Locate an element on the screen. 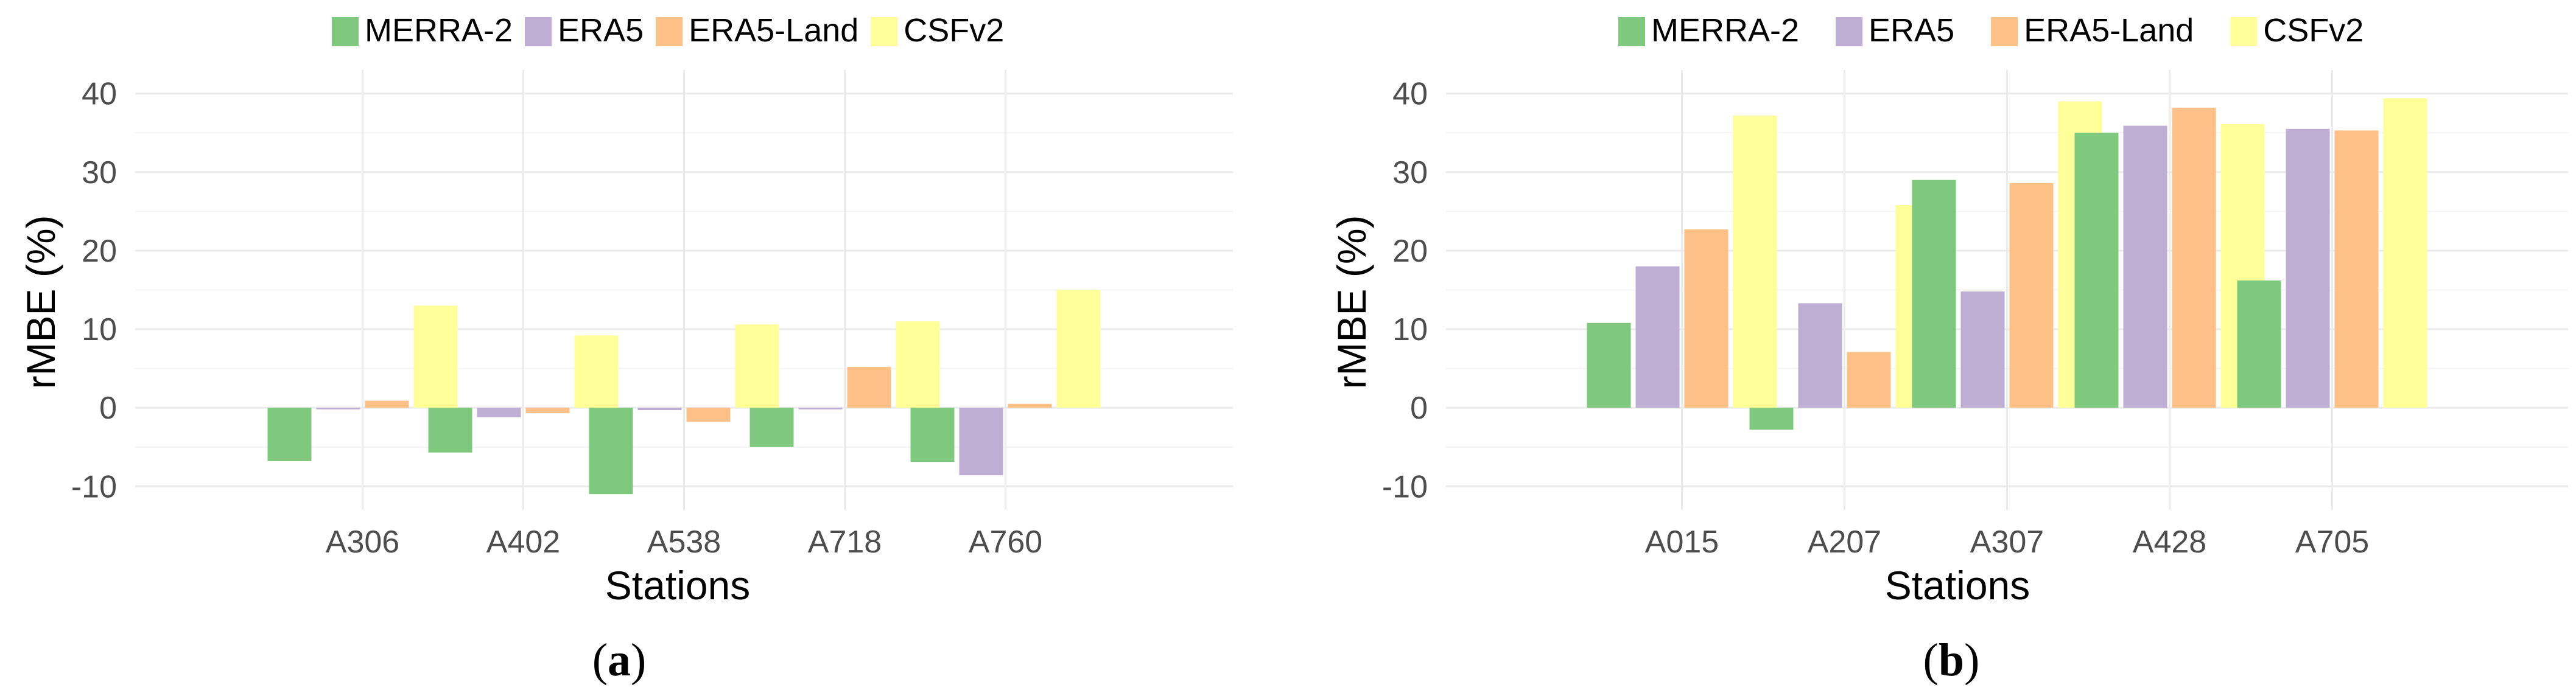 This screenshot has height=693, width=2576. panel-caption: (b) is located at coordinates (1951, 660).